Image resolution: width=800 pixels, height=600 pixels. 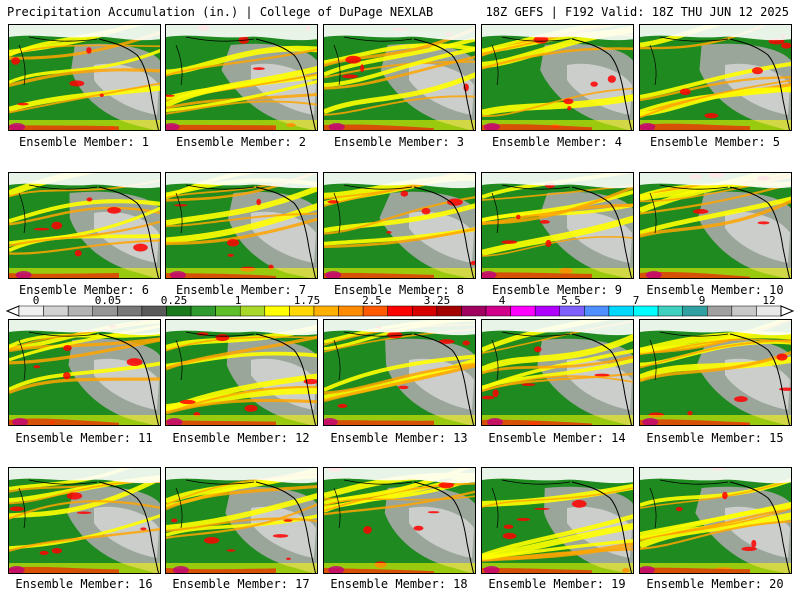 What do you see at coordinates (769, 300) in the screenshot?
I see `colorbar-tick-label: 12` at bounding box center [769, 300].